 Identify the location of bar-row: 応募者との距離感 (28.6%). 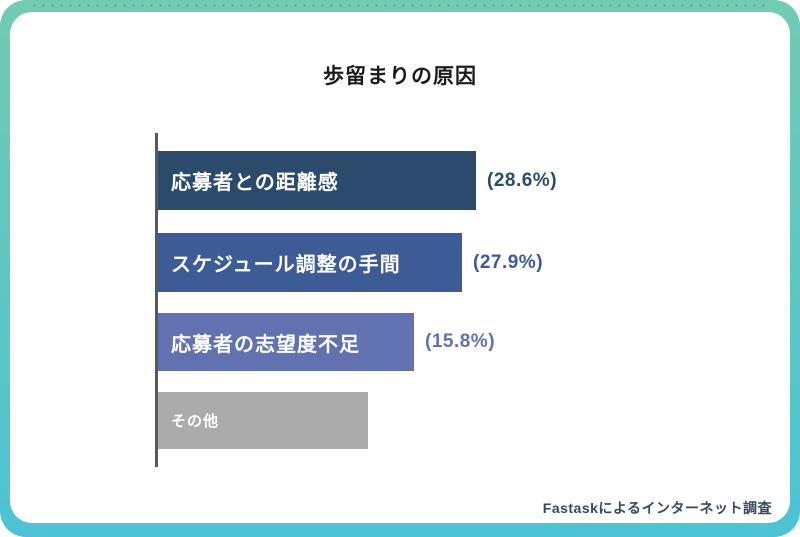
(357, 180).